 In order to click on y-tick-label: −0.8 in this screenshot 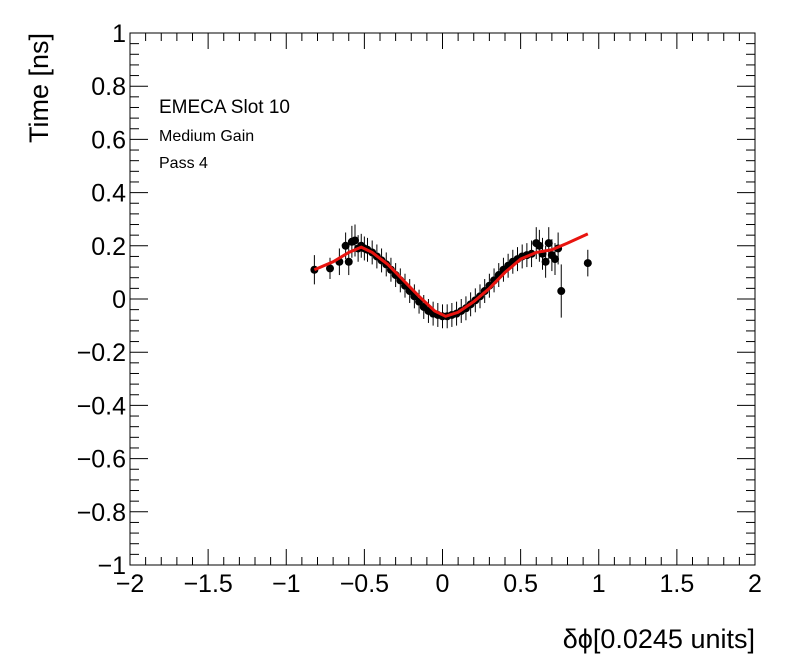, I will do `click(101, 513)`.